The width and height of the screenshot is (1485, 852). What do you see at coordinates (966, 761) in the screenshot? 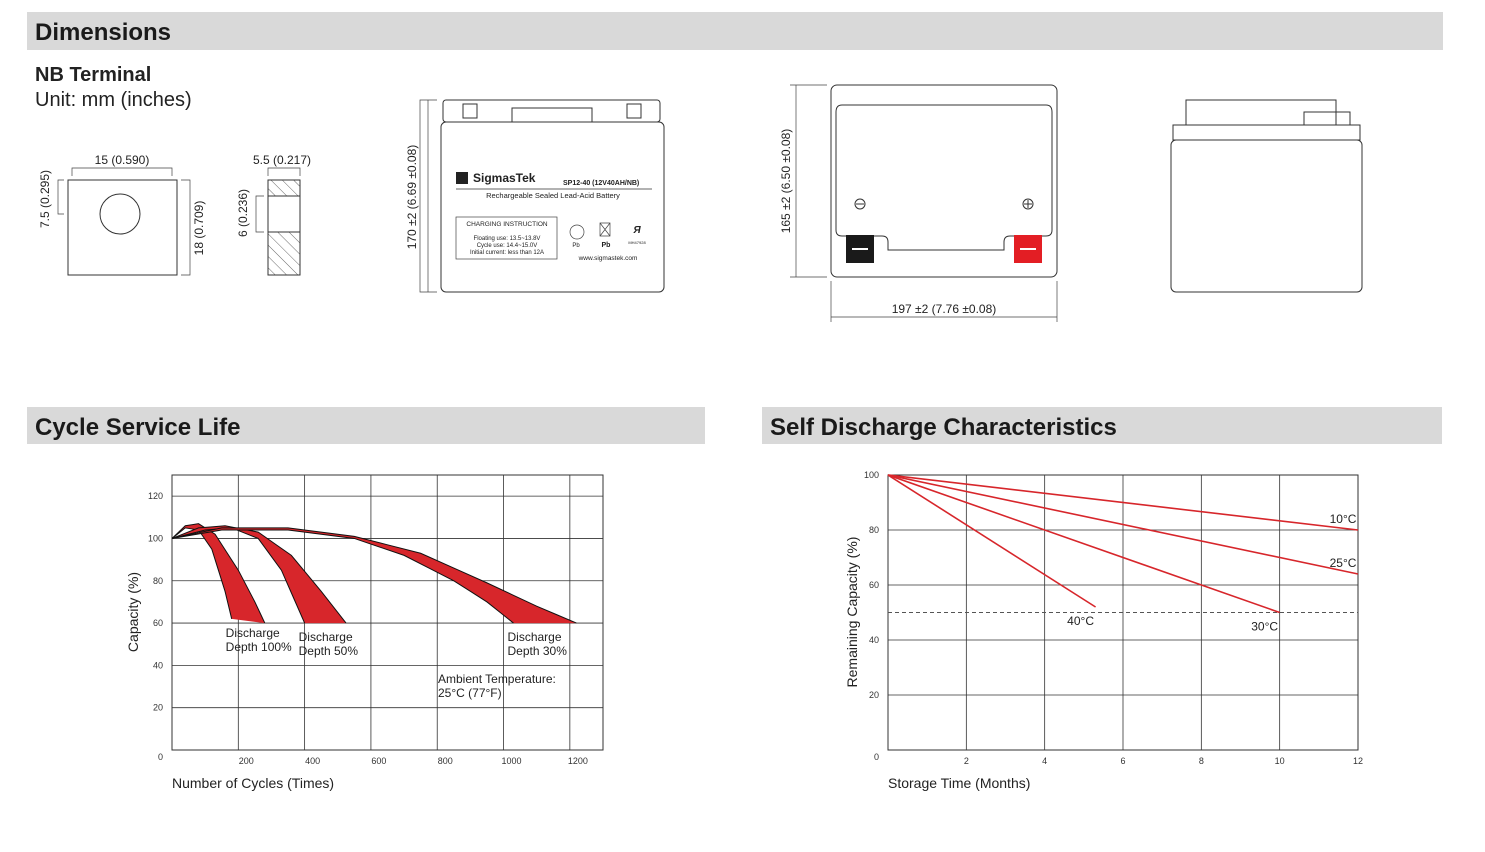
I see `x-tick-label: 2` at bounding box center [966, 761].